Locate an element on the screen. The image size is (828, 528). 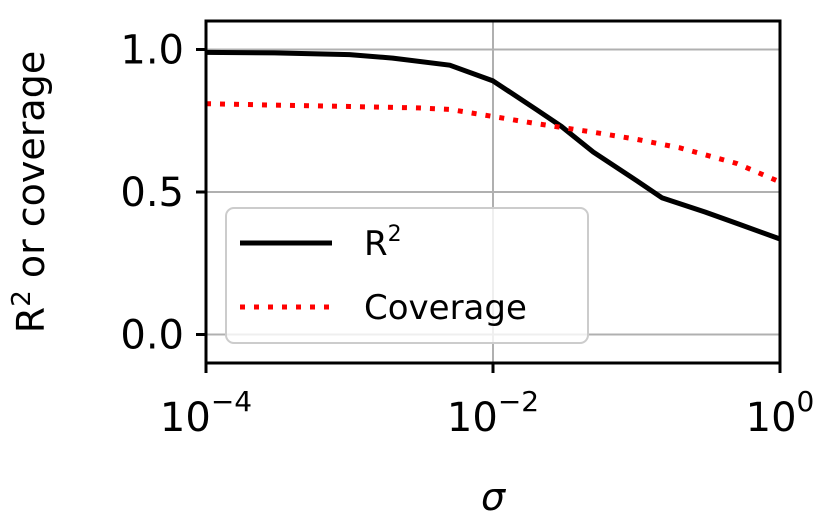
x-tick-label: 10⁻⁴ is located at coordinates (206, 413).